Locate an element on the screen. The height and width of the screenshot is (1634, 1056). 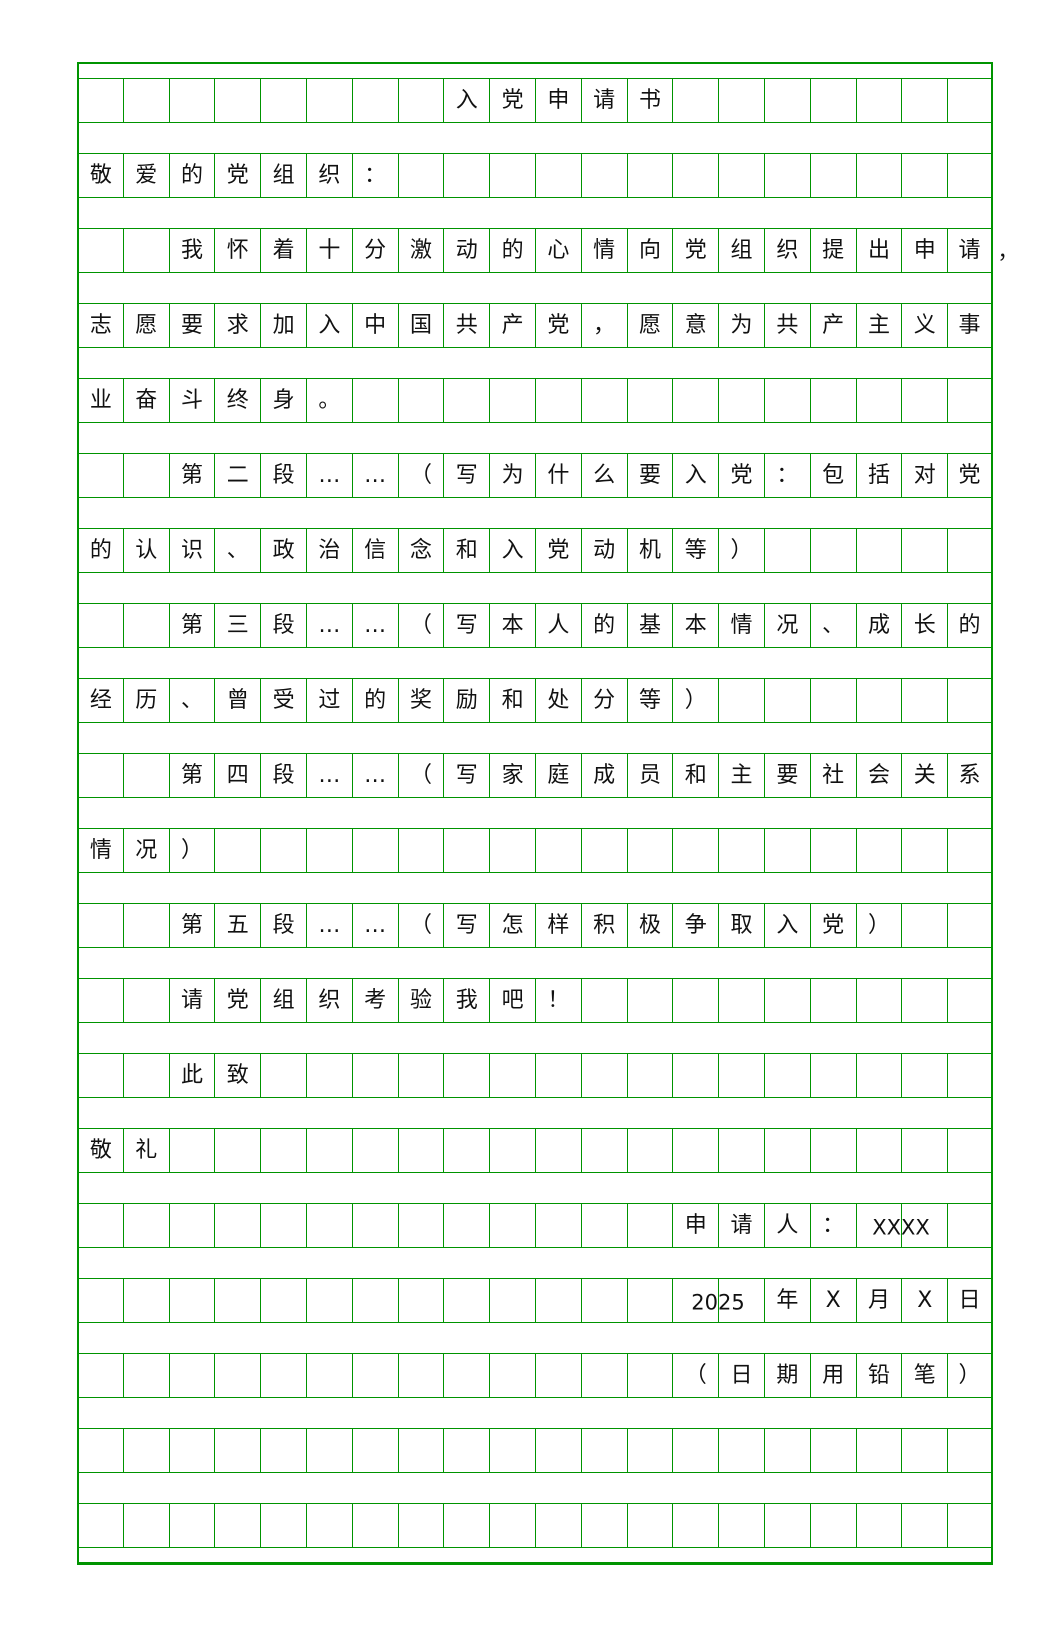
grid-cell: 为 is located at coordinates (512, 475).